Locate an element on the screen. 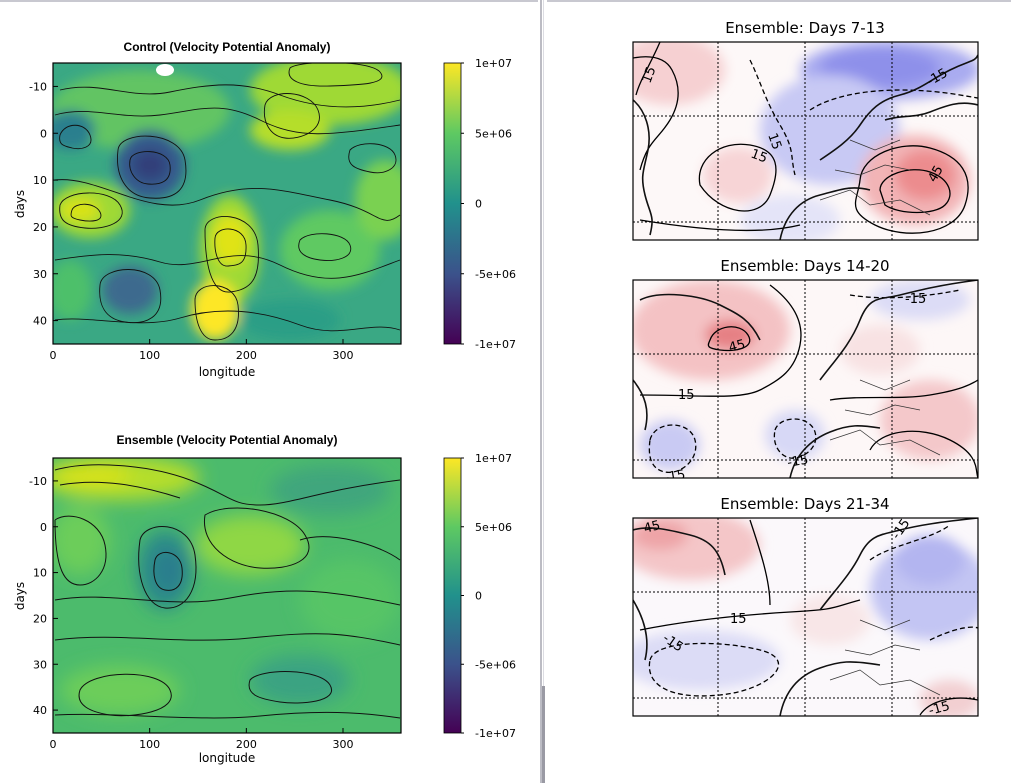 Image resolution: width=1011 pixels, height=783 pixels. window-top-border is located at coordinates (505, 1).